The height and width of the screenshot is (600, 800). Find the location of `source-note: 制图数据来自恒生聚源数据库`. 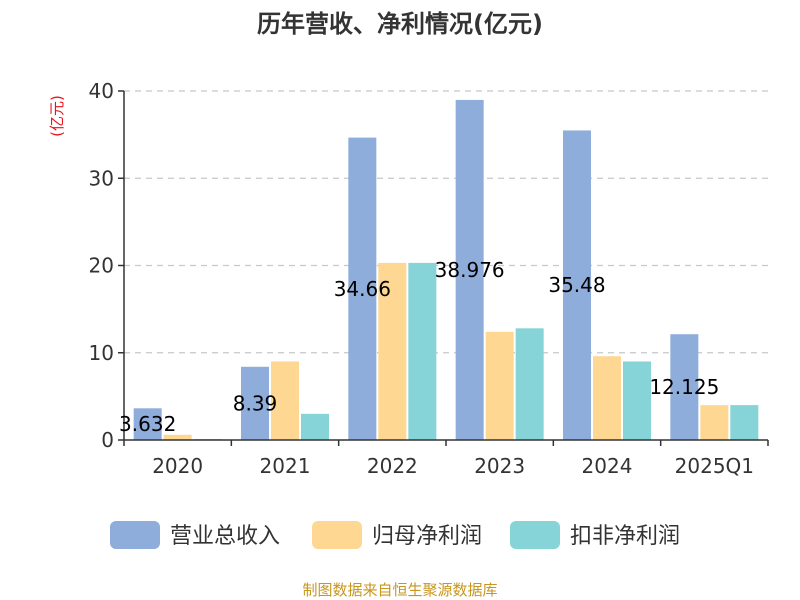

source-note: 制图数据来自恒生聚源数据库 is located at coordinates (399, 590).